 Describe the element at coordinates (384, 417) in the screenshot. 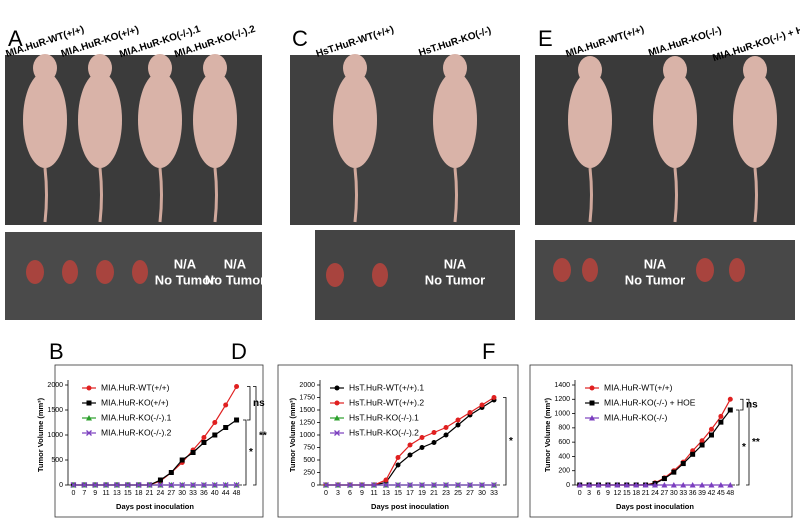

I see `legend-label: HsT.HuR-KO(-/-).1` at that location.